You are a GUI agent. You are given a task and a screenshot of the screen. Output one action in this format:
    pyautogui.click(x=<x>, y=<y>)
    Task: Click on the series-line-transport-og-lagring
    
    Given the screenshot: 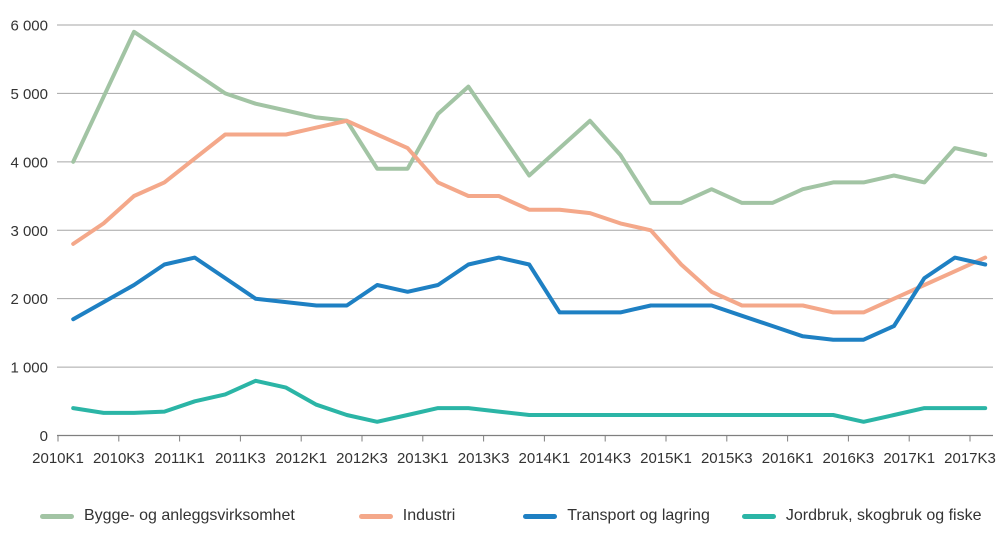 What is the action you would take?
    pyautogui.click(x=529, y=298)
    